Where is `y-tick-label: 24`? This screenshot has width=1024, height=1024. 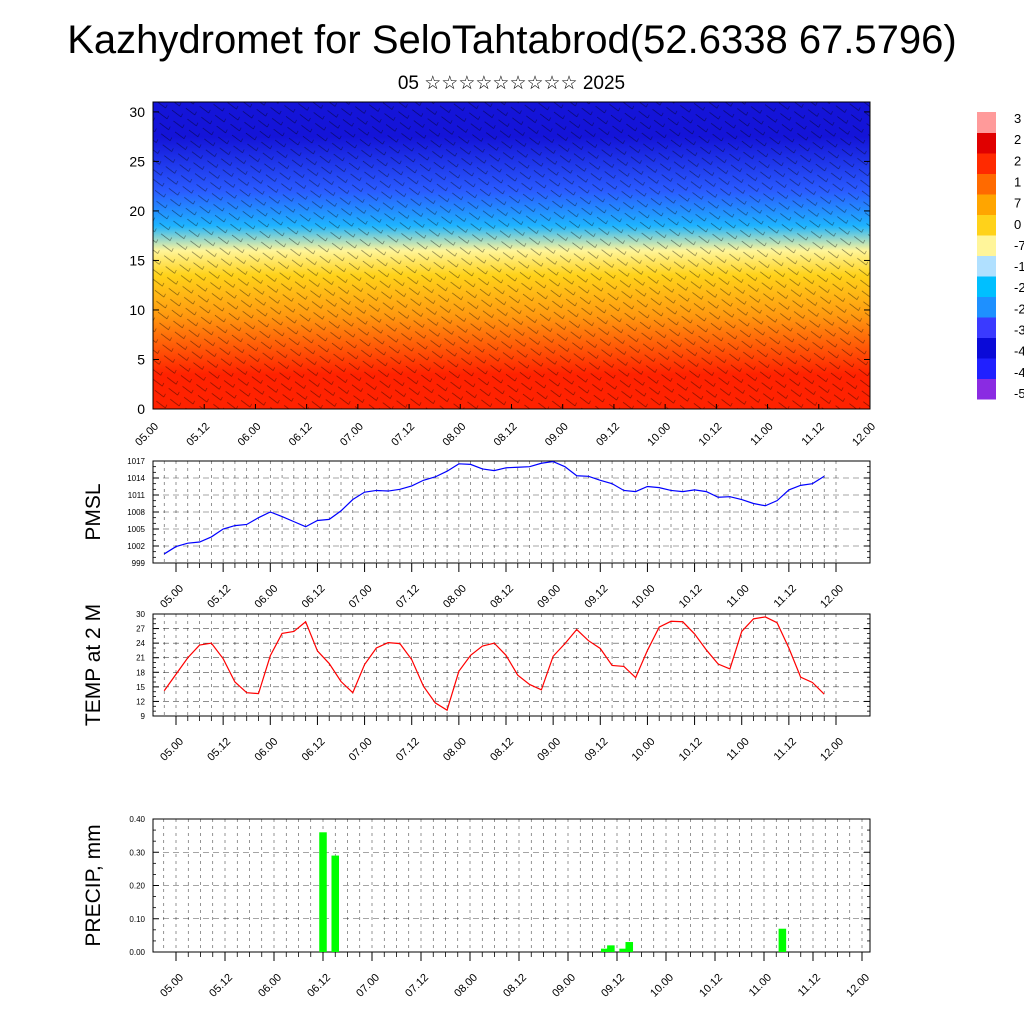 y-tick-label: 24 is located at coordinates (140, 643).